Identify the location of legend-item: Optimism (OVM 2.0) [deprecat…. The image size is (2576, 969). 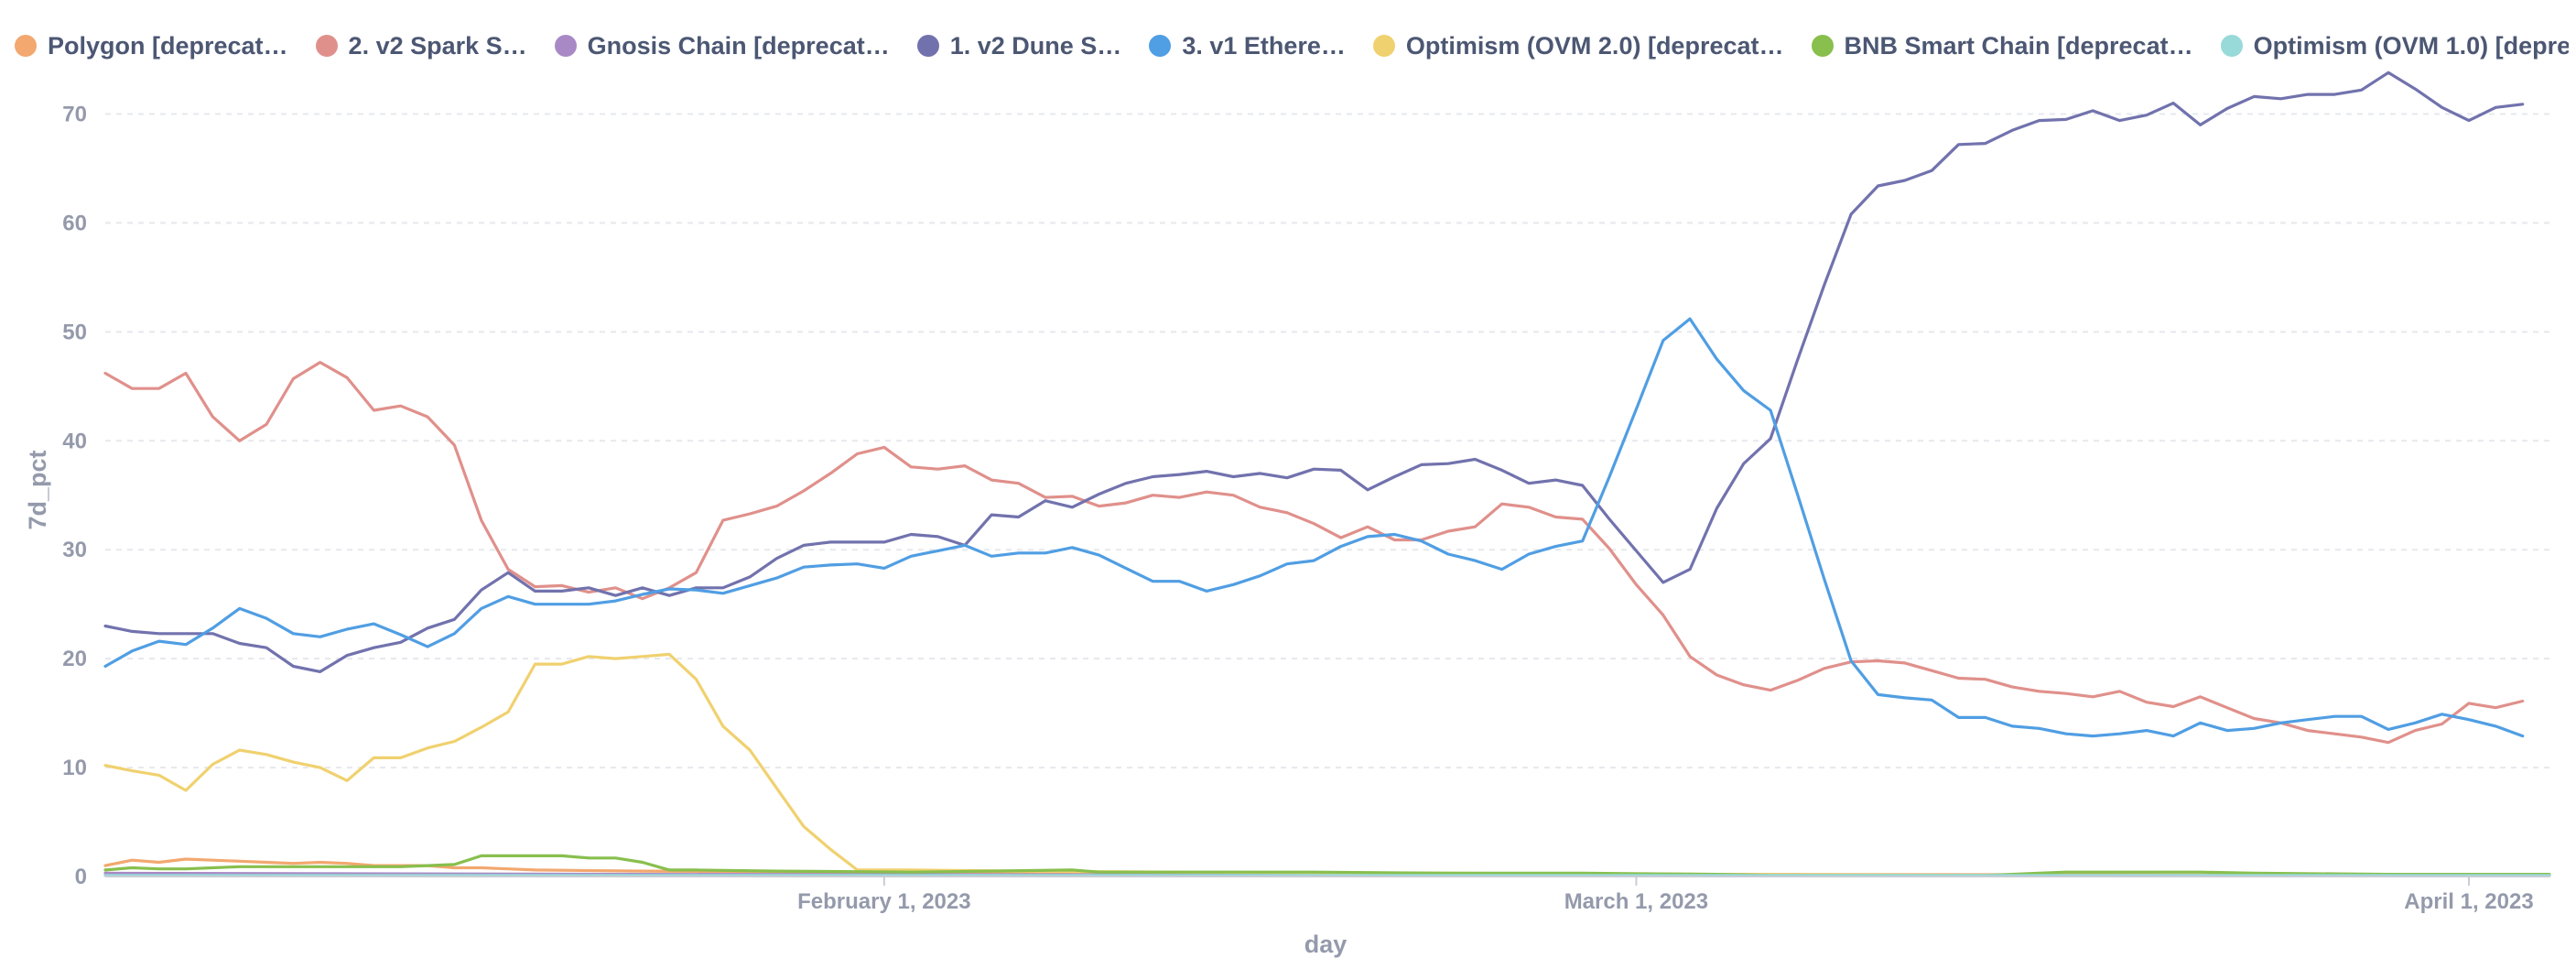
(1578, 45).